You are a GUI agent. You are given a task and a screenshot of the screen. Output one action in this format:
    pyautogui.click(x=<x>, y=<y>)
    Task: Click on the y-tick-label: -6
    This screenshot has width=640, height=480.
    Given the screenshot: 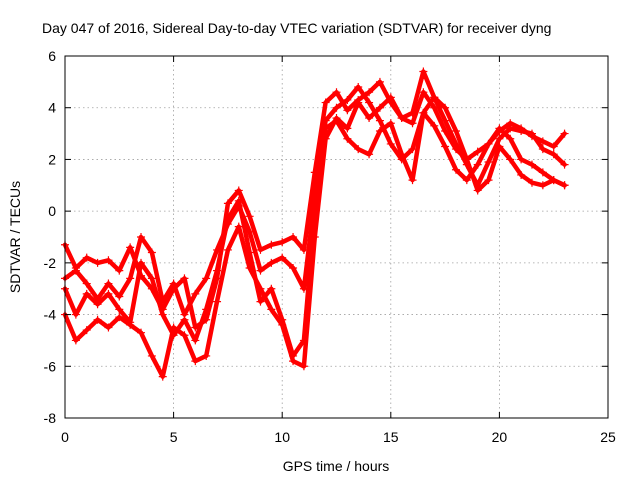 What is the action you would take?
    pyautogui.click(x=50, y=366)
    